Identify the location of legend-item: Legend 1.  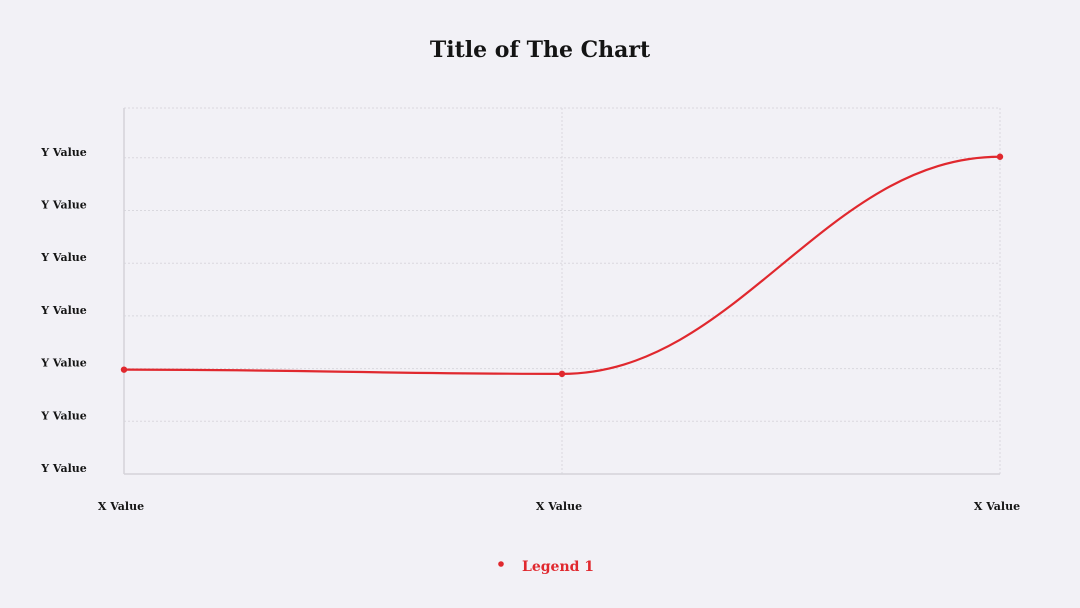
(546, 567).